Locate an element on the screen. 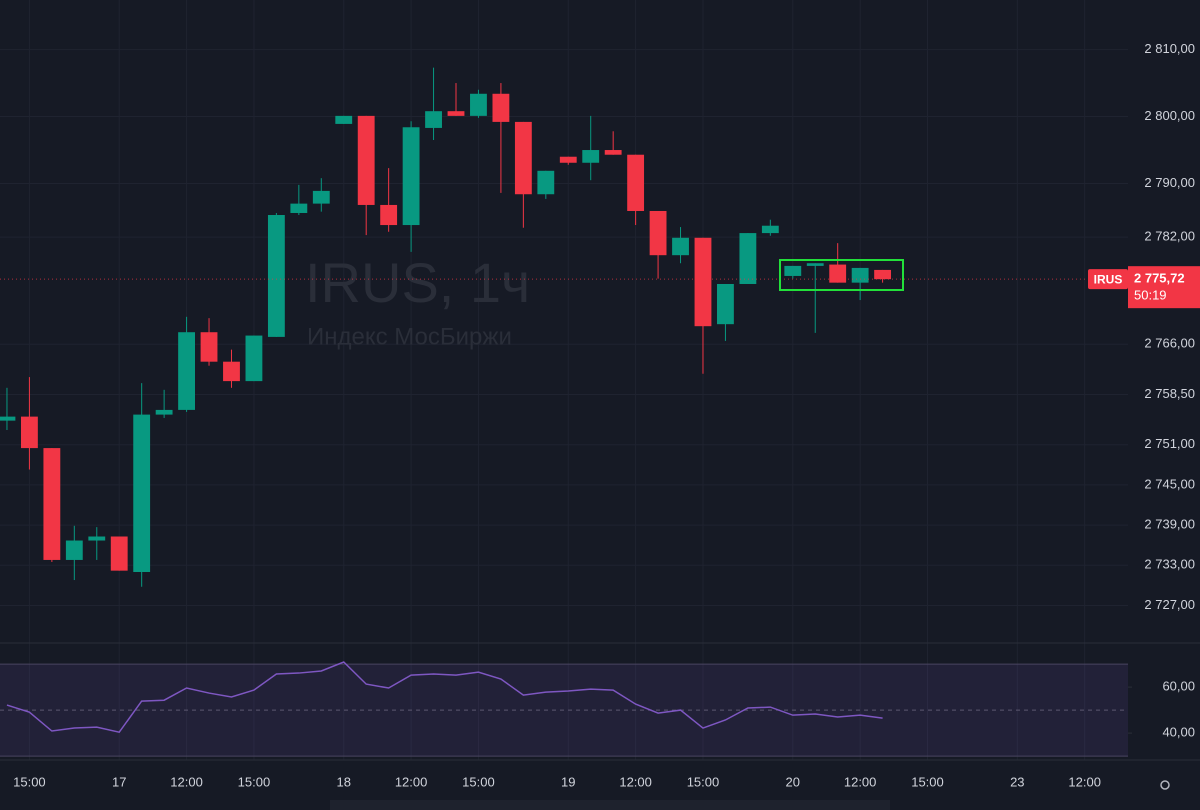 This screenshot has width=1200, height=810. x-tick-label: 18 is located at coordinates (344, 781).